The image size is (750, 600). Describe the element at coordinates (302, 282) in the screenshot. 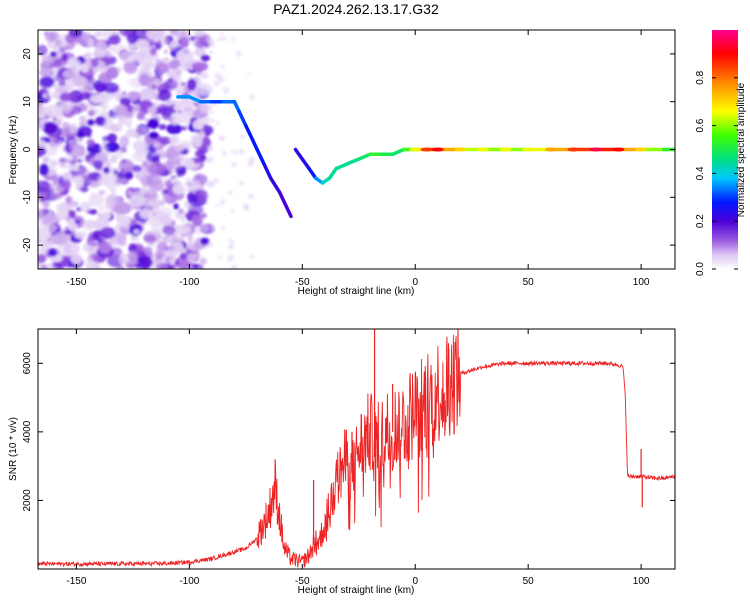

I see `x-tick-label: -50` at that location.